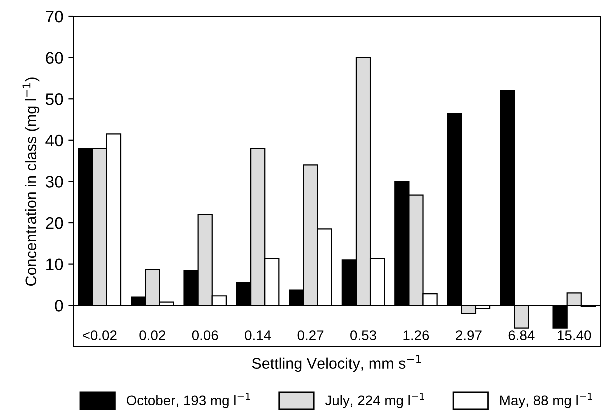 This screenshot has width=613, height=413. I want to click on y-tick-label: 40, so click(55, 140).